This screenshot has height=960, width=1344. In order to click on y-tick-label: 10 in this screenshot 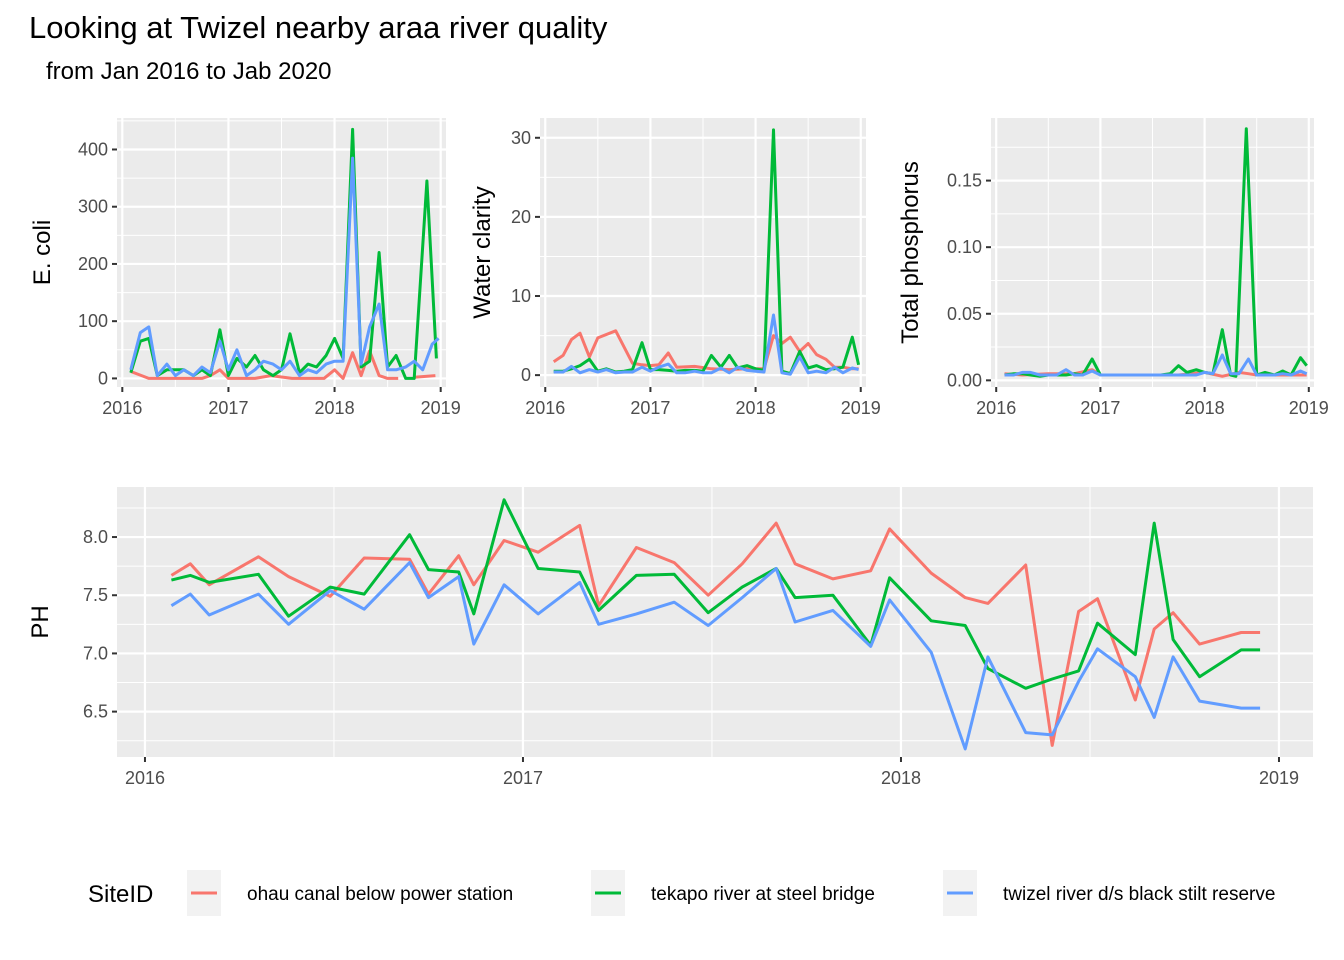, I will do `click(521, 296)`.